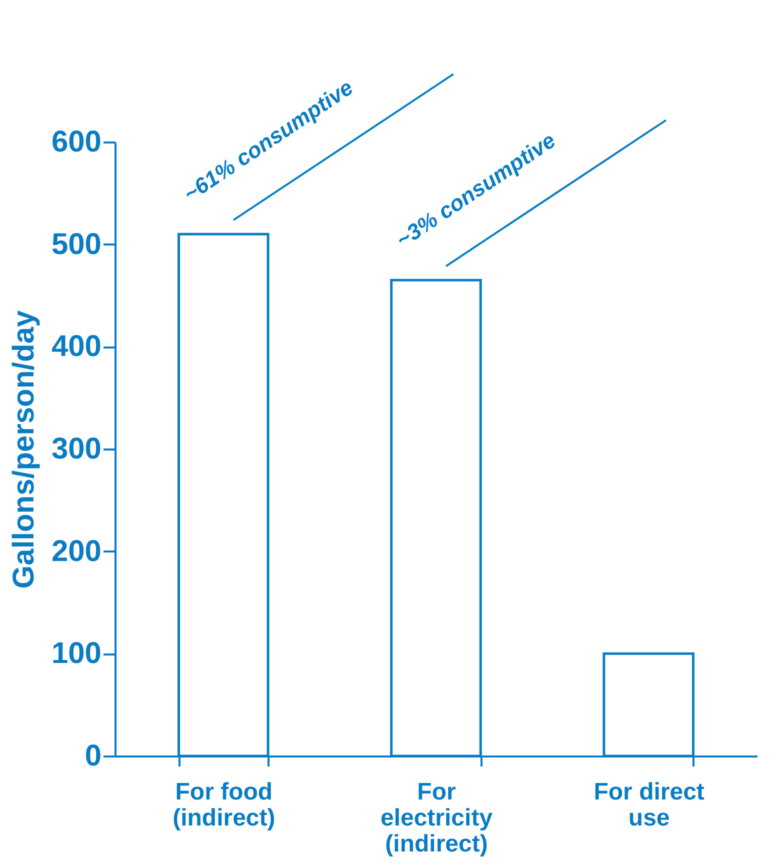 Image resolution: width=773 pixels, height=864 pixels. I want to click on y-tick-label: 600, so click(76, 142).